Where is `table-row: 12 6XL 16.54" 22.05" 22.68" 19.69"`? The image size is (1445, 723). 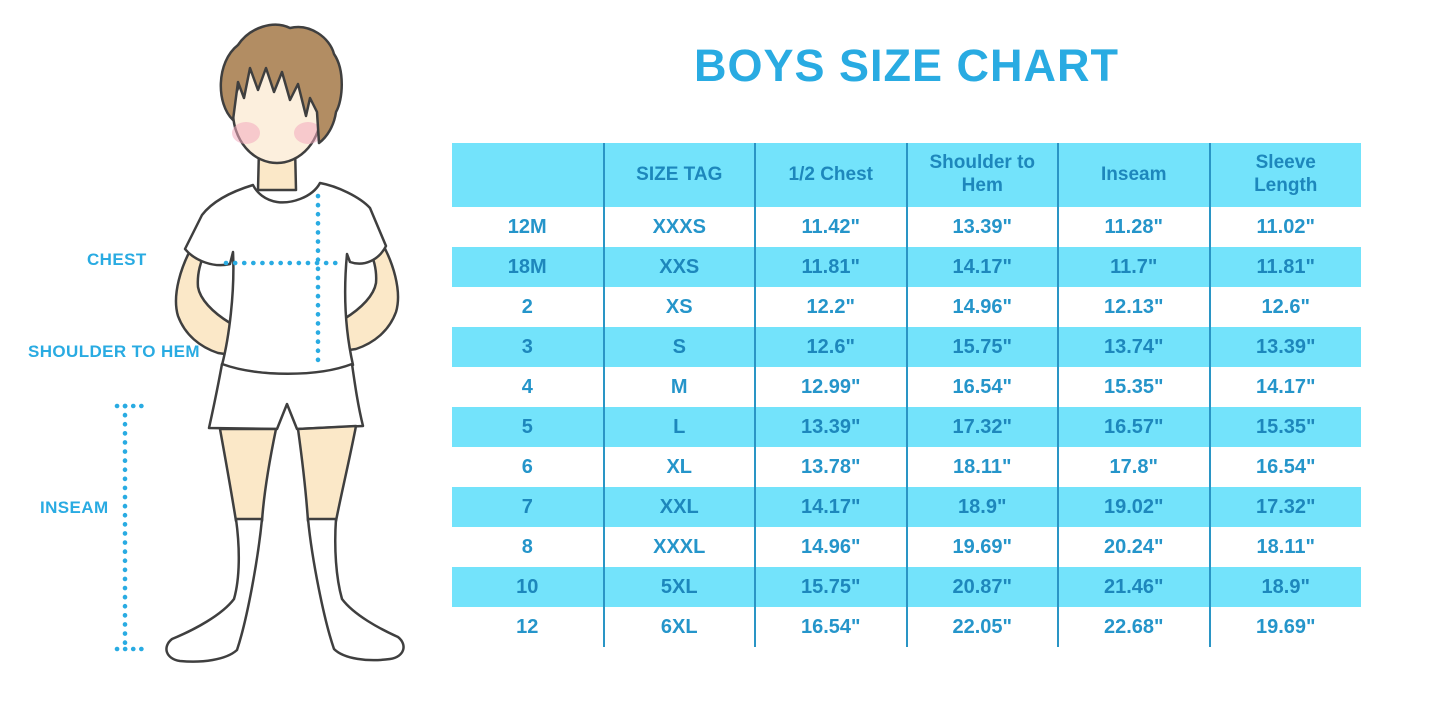
table-row: 12 6XL 16.54" 22.05" 22.68" 19.69" is located at coordinates (906, 627).